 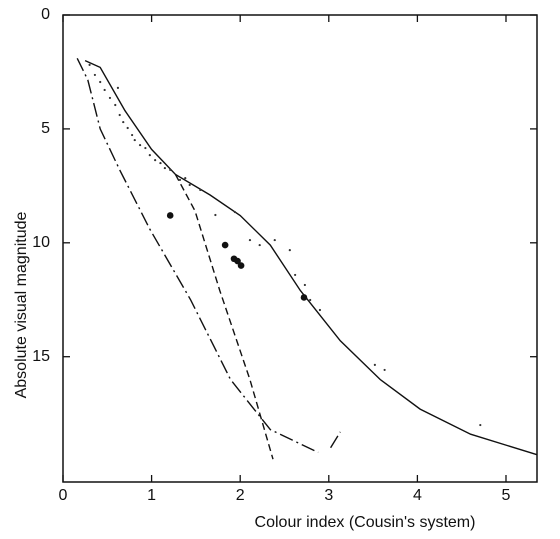 I want to click on y-tick-label: 10, so click(x=41, y=242).